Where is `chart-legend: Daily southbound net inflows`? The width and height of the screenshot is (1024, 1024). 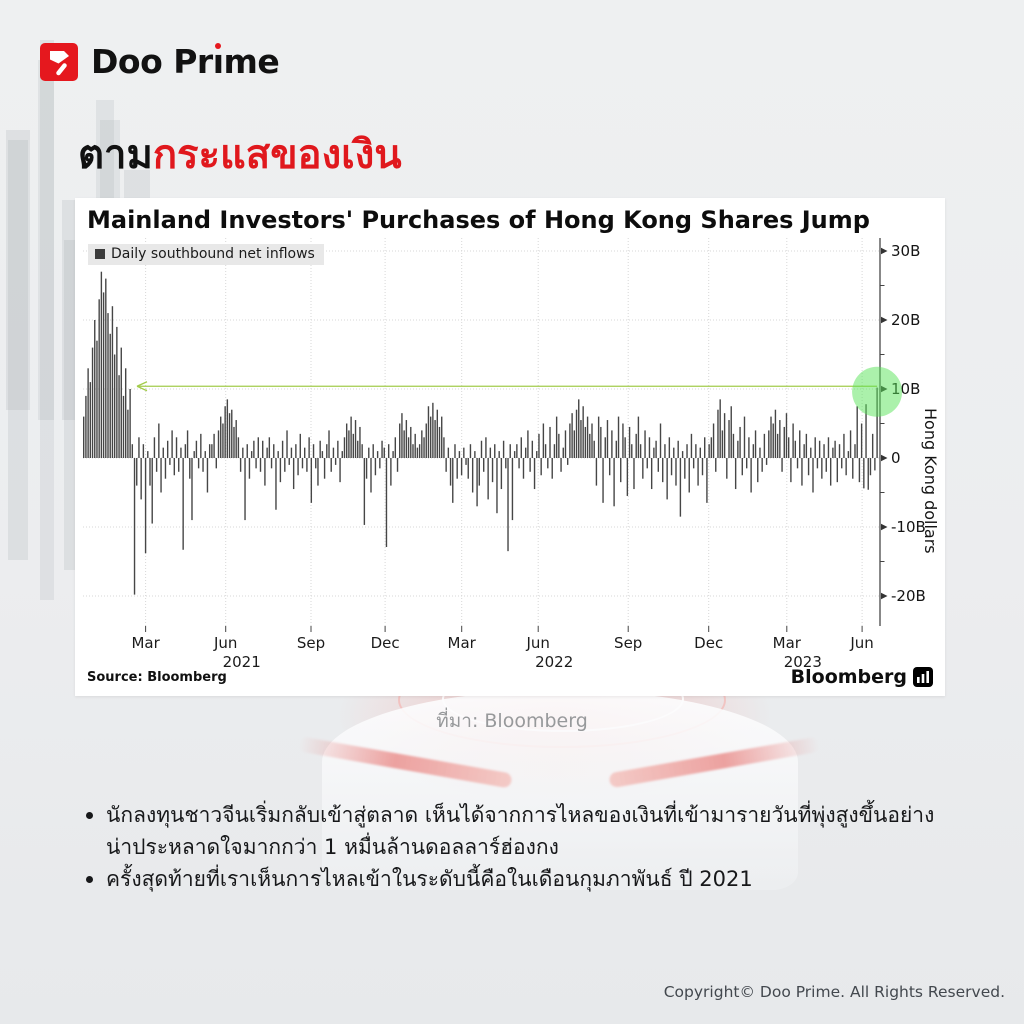 chart-legend: Daily southbound net inflows is located at coordinates (206, 254).